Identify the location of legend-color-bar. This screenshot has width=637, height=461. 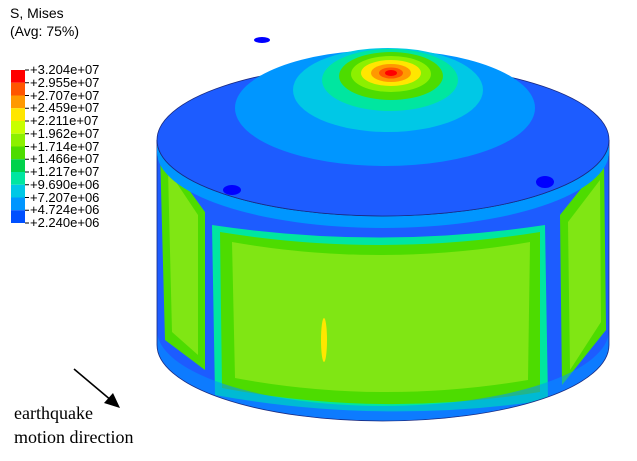
(20, 146).